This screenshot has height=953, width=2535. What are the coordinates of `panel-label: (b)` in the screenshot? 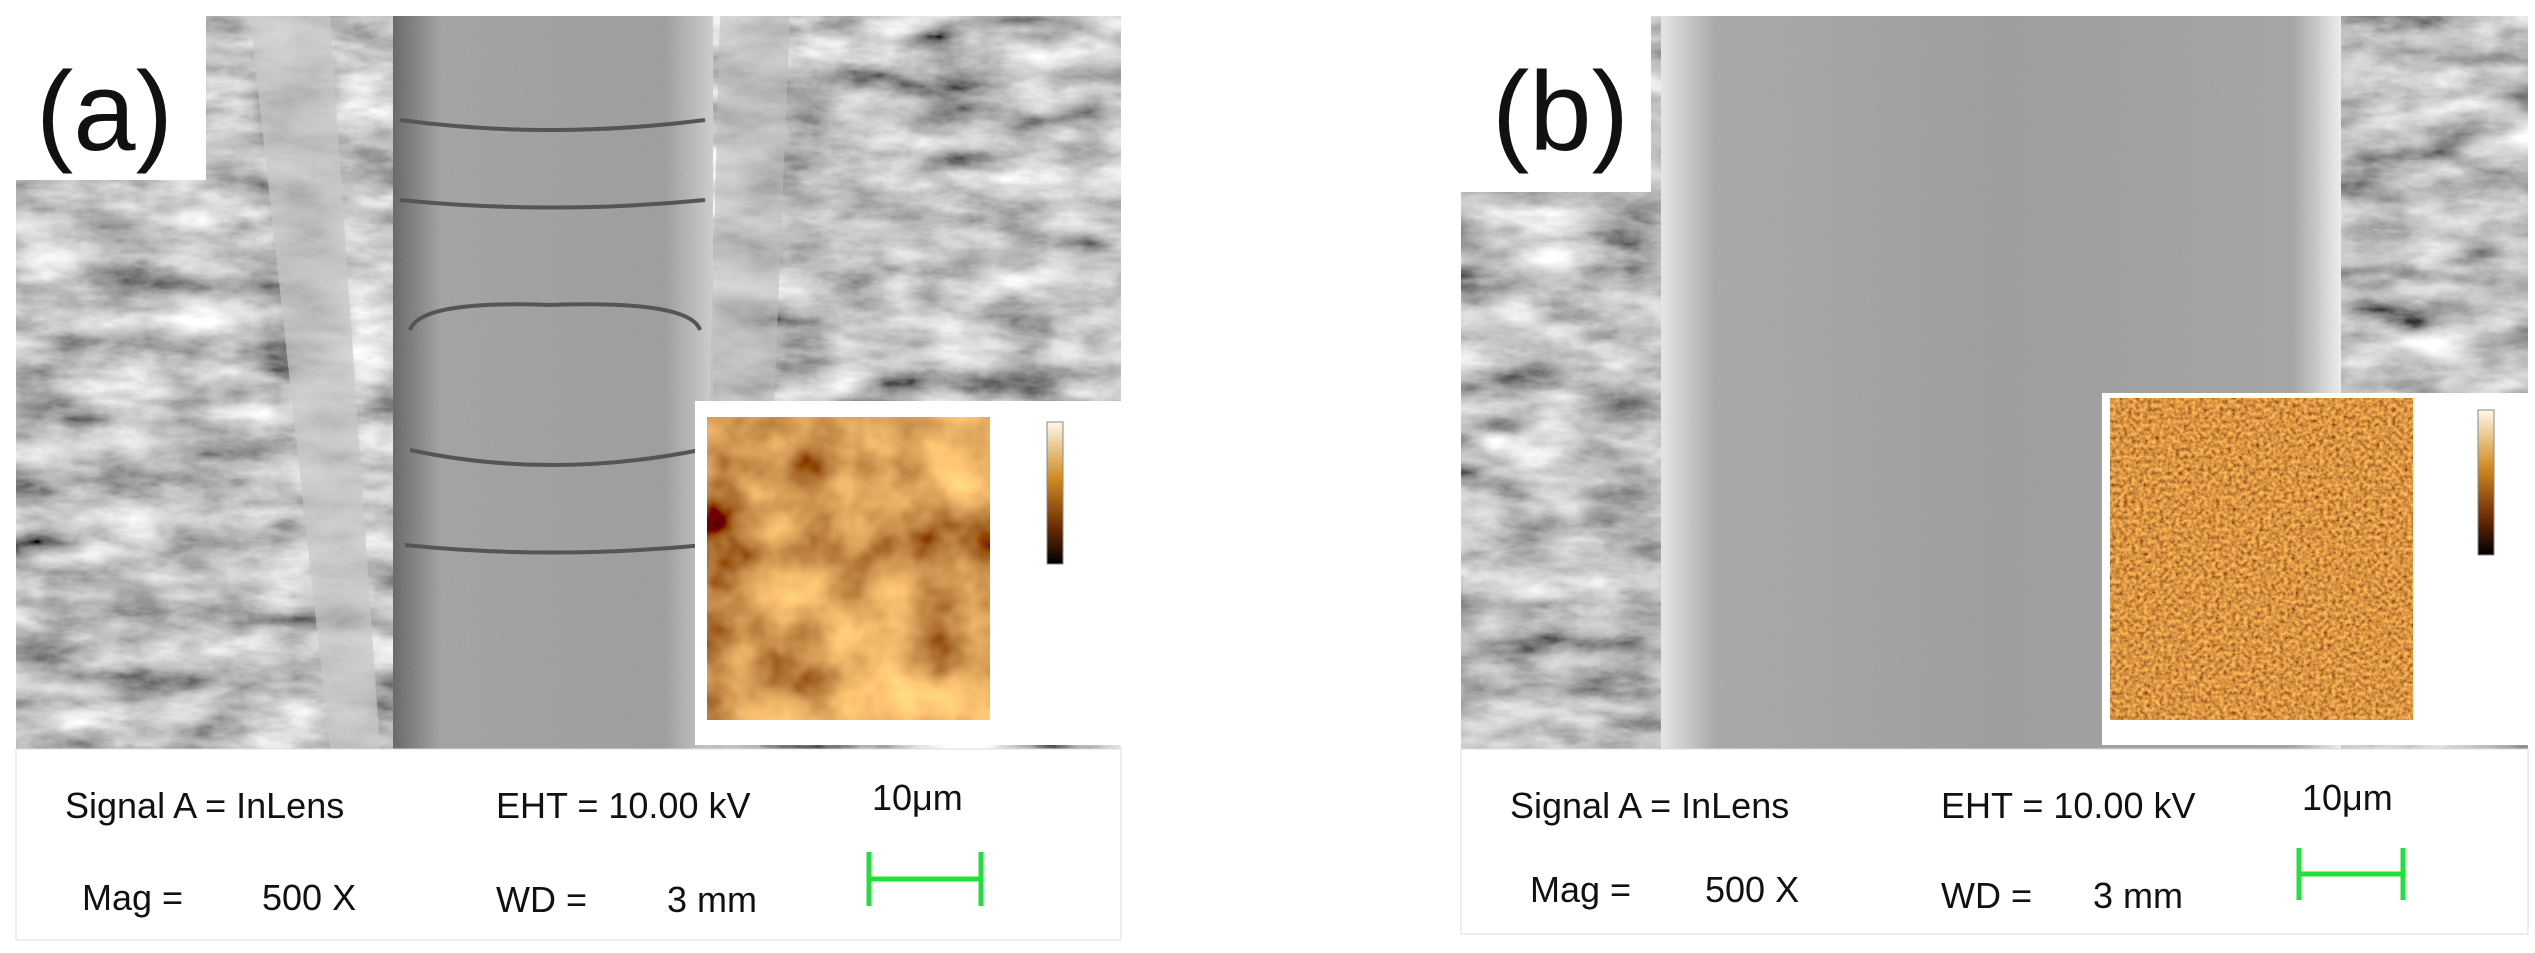 It's located at (1560, 111).